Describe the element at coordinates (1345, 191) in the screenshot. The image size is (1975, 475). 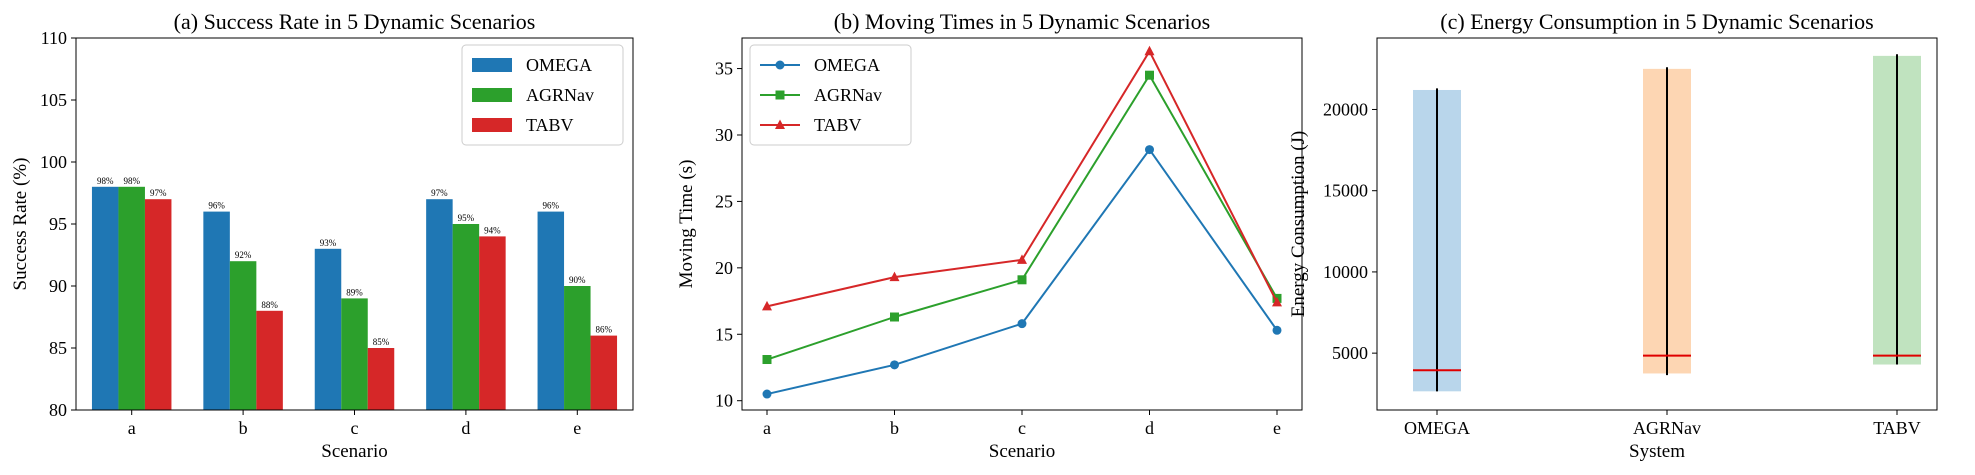
I see `y-tick-label: 15000` at that location.